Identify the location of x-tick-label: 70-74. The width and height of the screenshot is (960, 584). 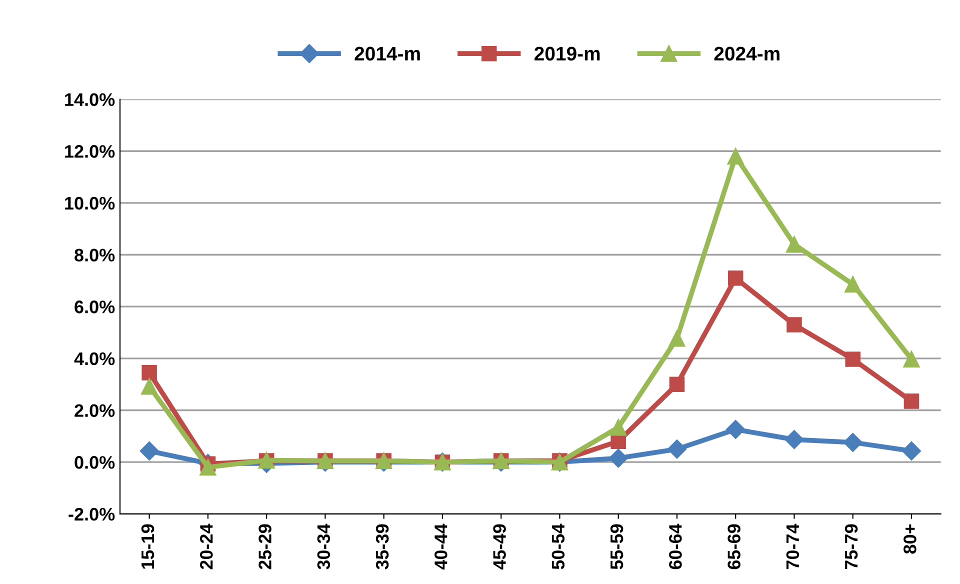
(793, 547).